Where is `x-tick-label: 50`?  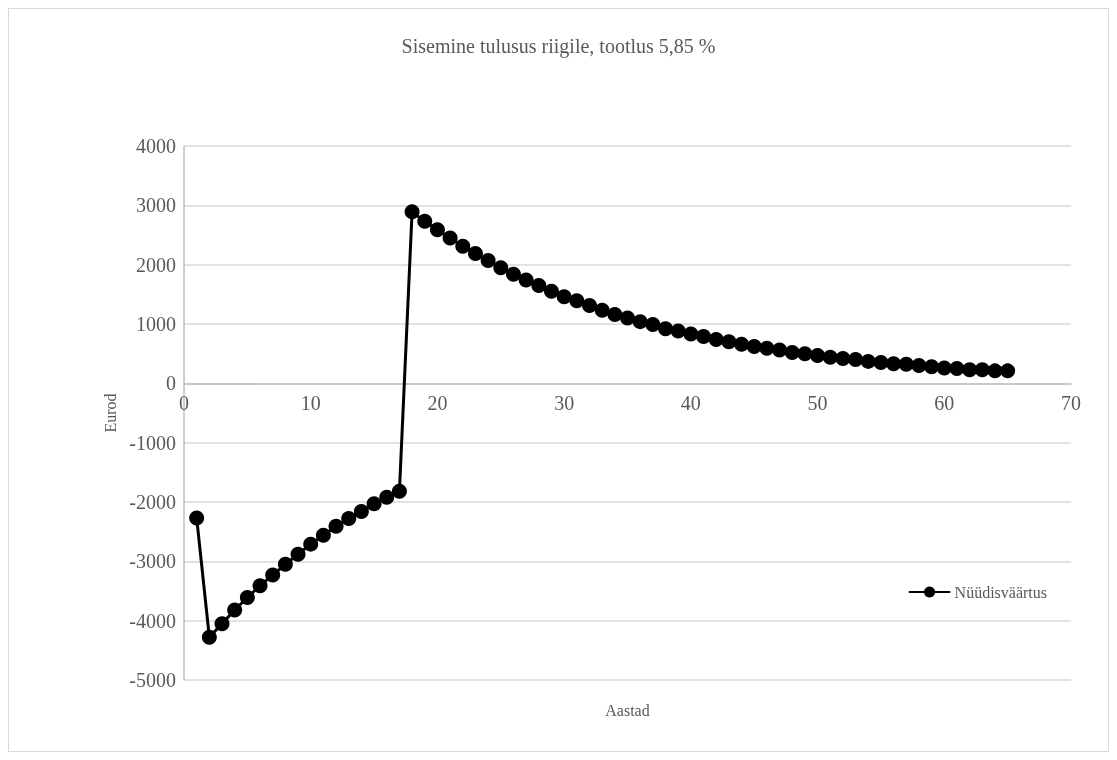 x-tick-label: 50 is located at coordinates (817, 403).